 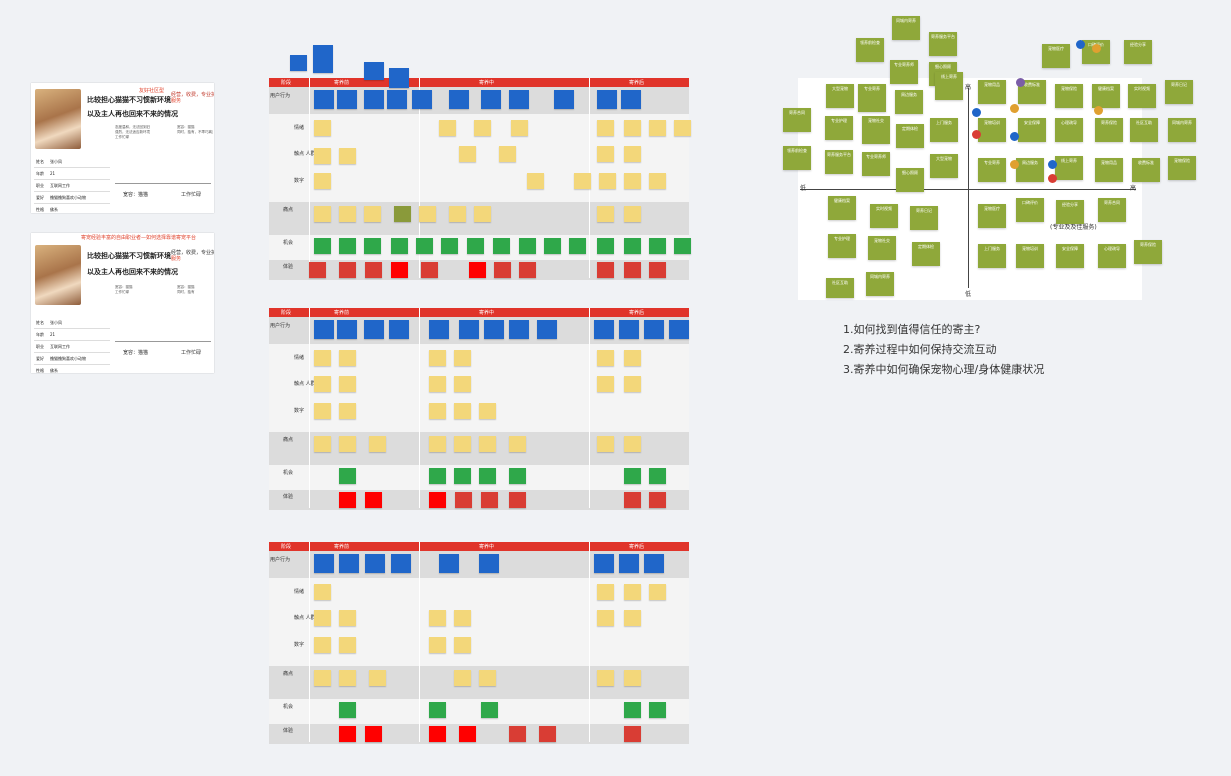 I want to click on affinity-sticky: 健康档案, so click(x=1106, y=96).